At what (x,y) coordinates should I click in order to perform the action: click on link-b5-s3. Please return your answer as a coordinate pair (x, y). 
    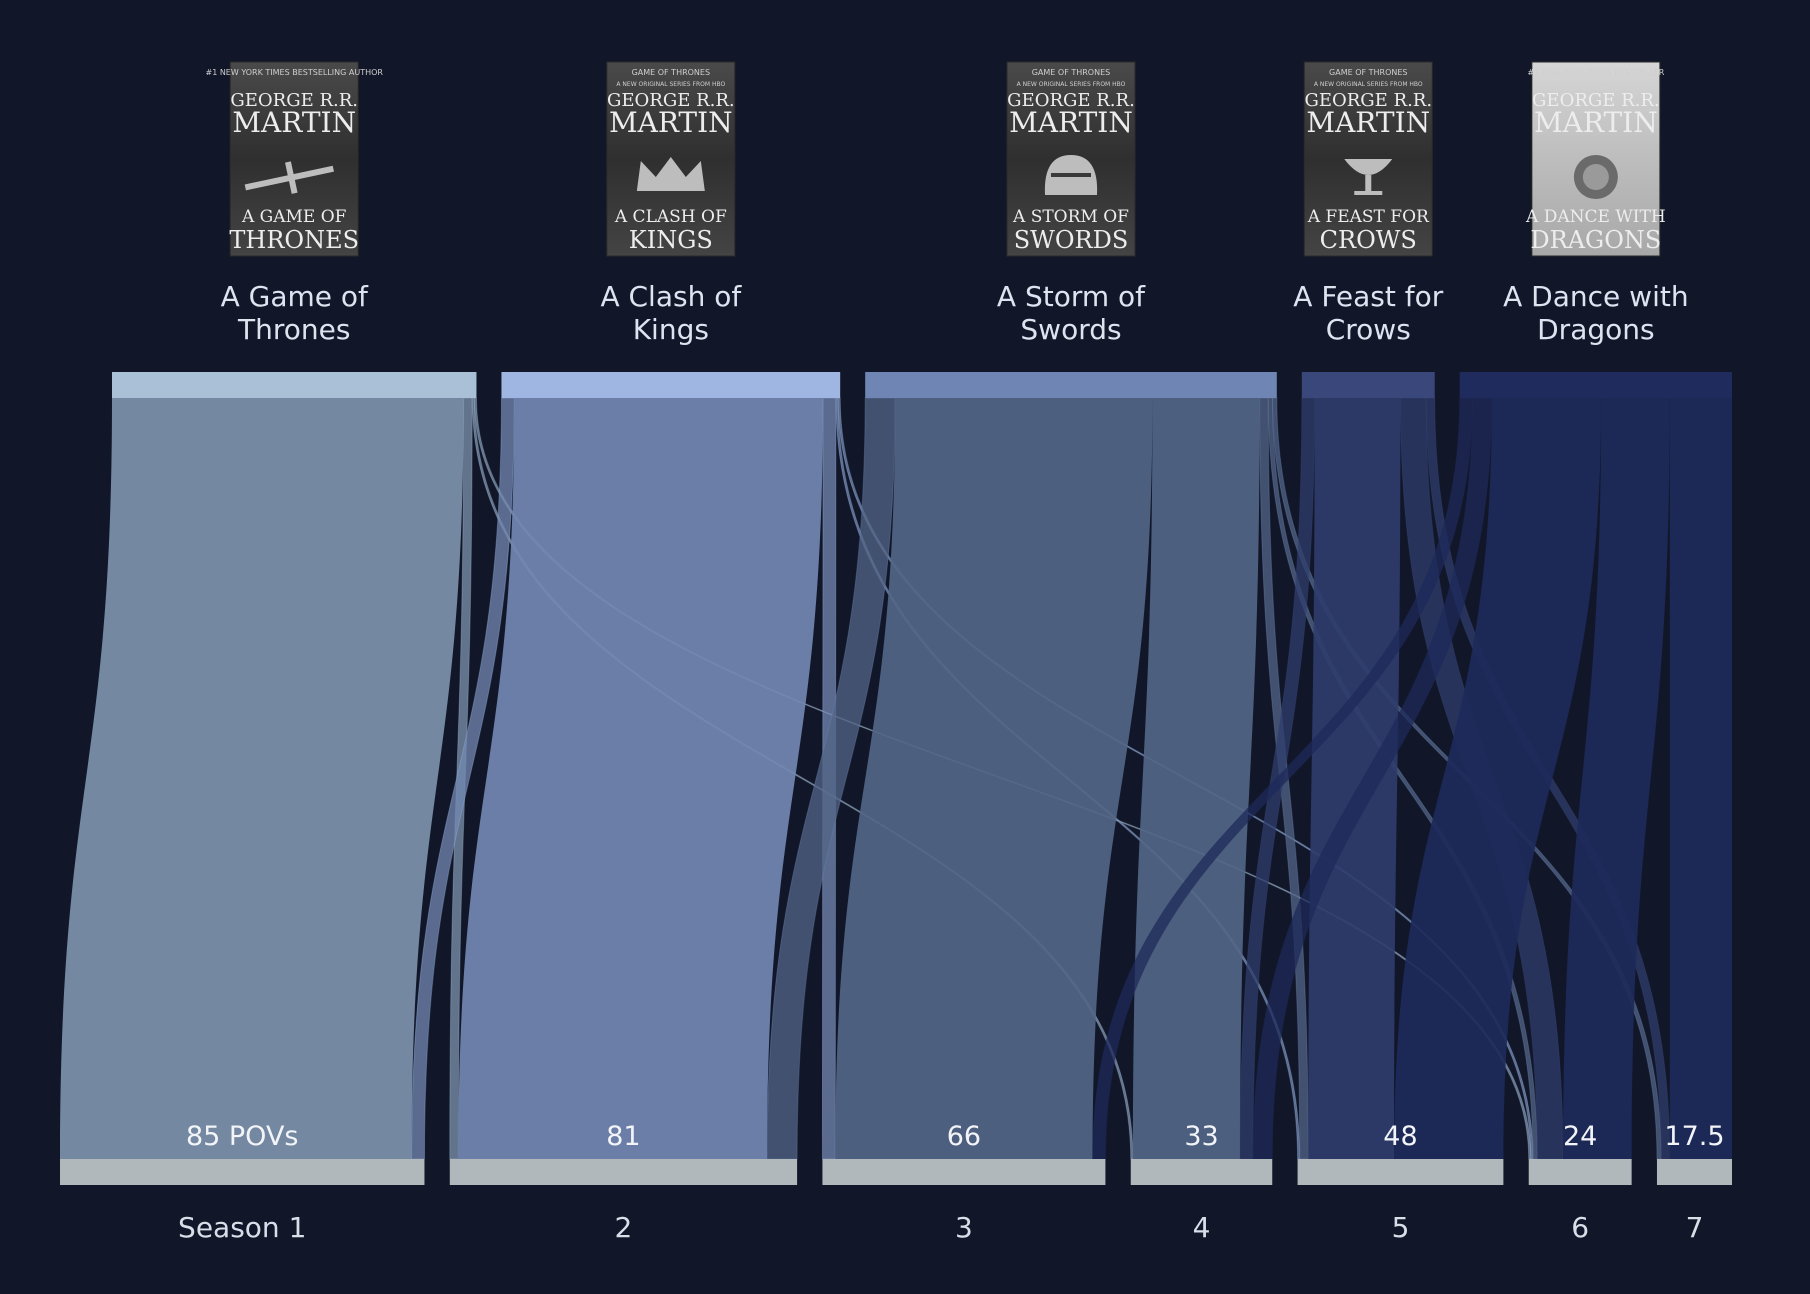
    Looking at the image, I should click on (1283, 778).